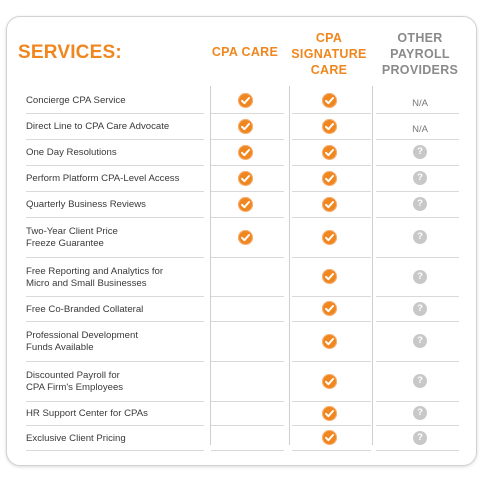 The width and height of the screenshot is (485, 485). Describe the element at coordinates (210, 265) in the screenshot. I see `column-divider` at that location.